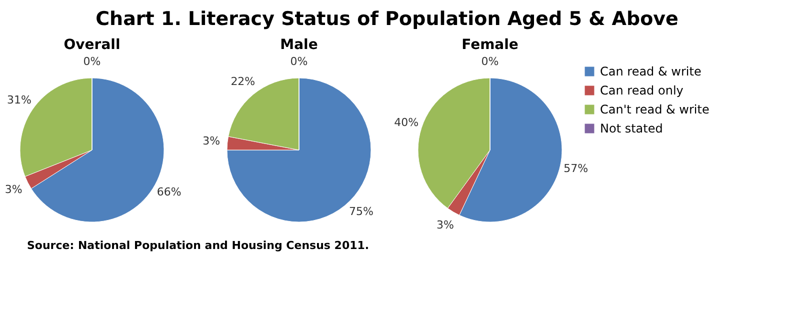 This screenshot has height=336, width=800. What do you see at coordinates (651, 71) in the screenshot?
I see `legend-label: Can read & write` at bounding box center [651, 71].